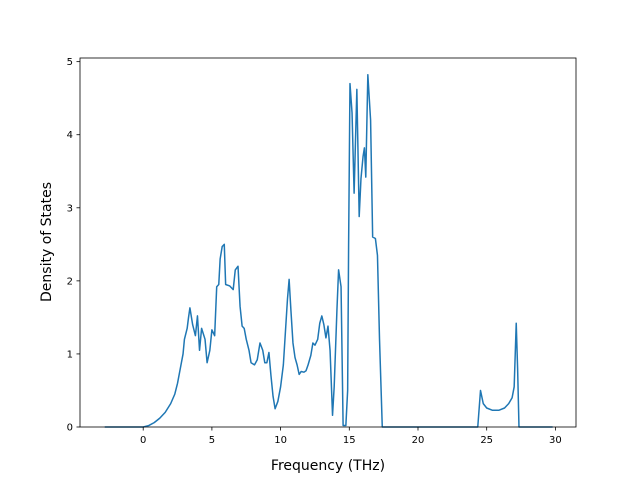 The height and width of the screenshot is (480, 640). I want to click on y-tick-label: 5, so click(70, 62).